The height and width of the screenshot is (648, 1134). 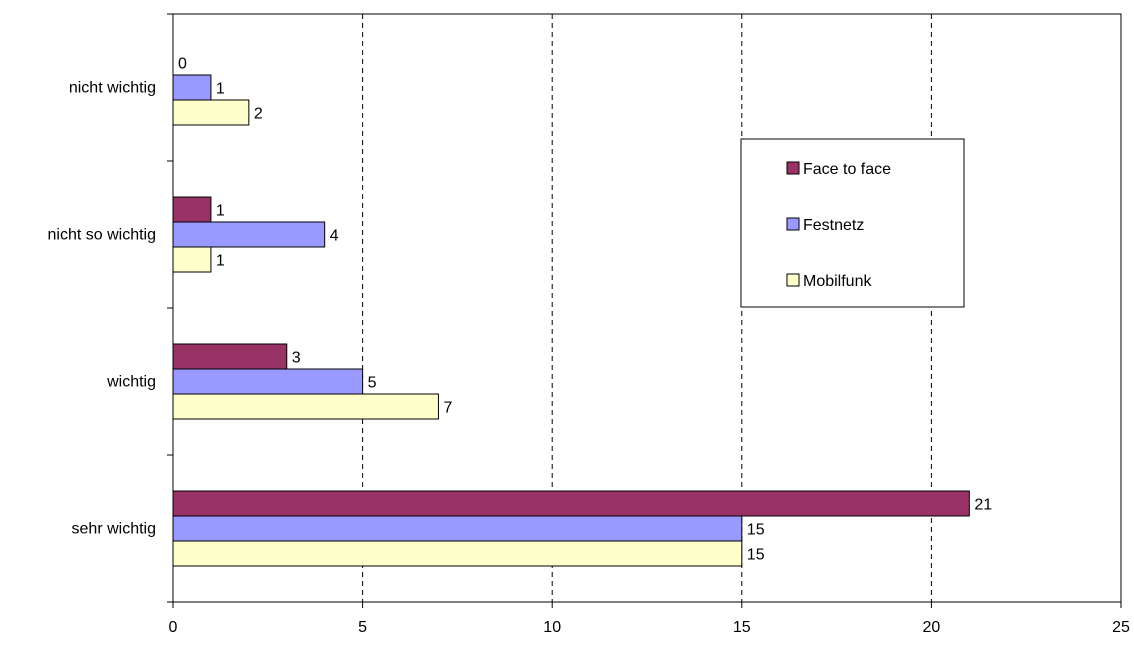 I want to click on data-label: 3, so click(x=296, y=358).